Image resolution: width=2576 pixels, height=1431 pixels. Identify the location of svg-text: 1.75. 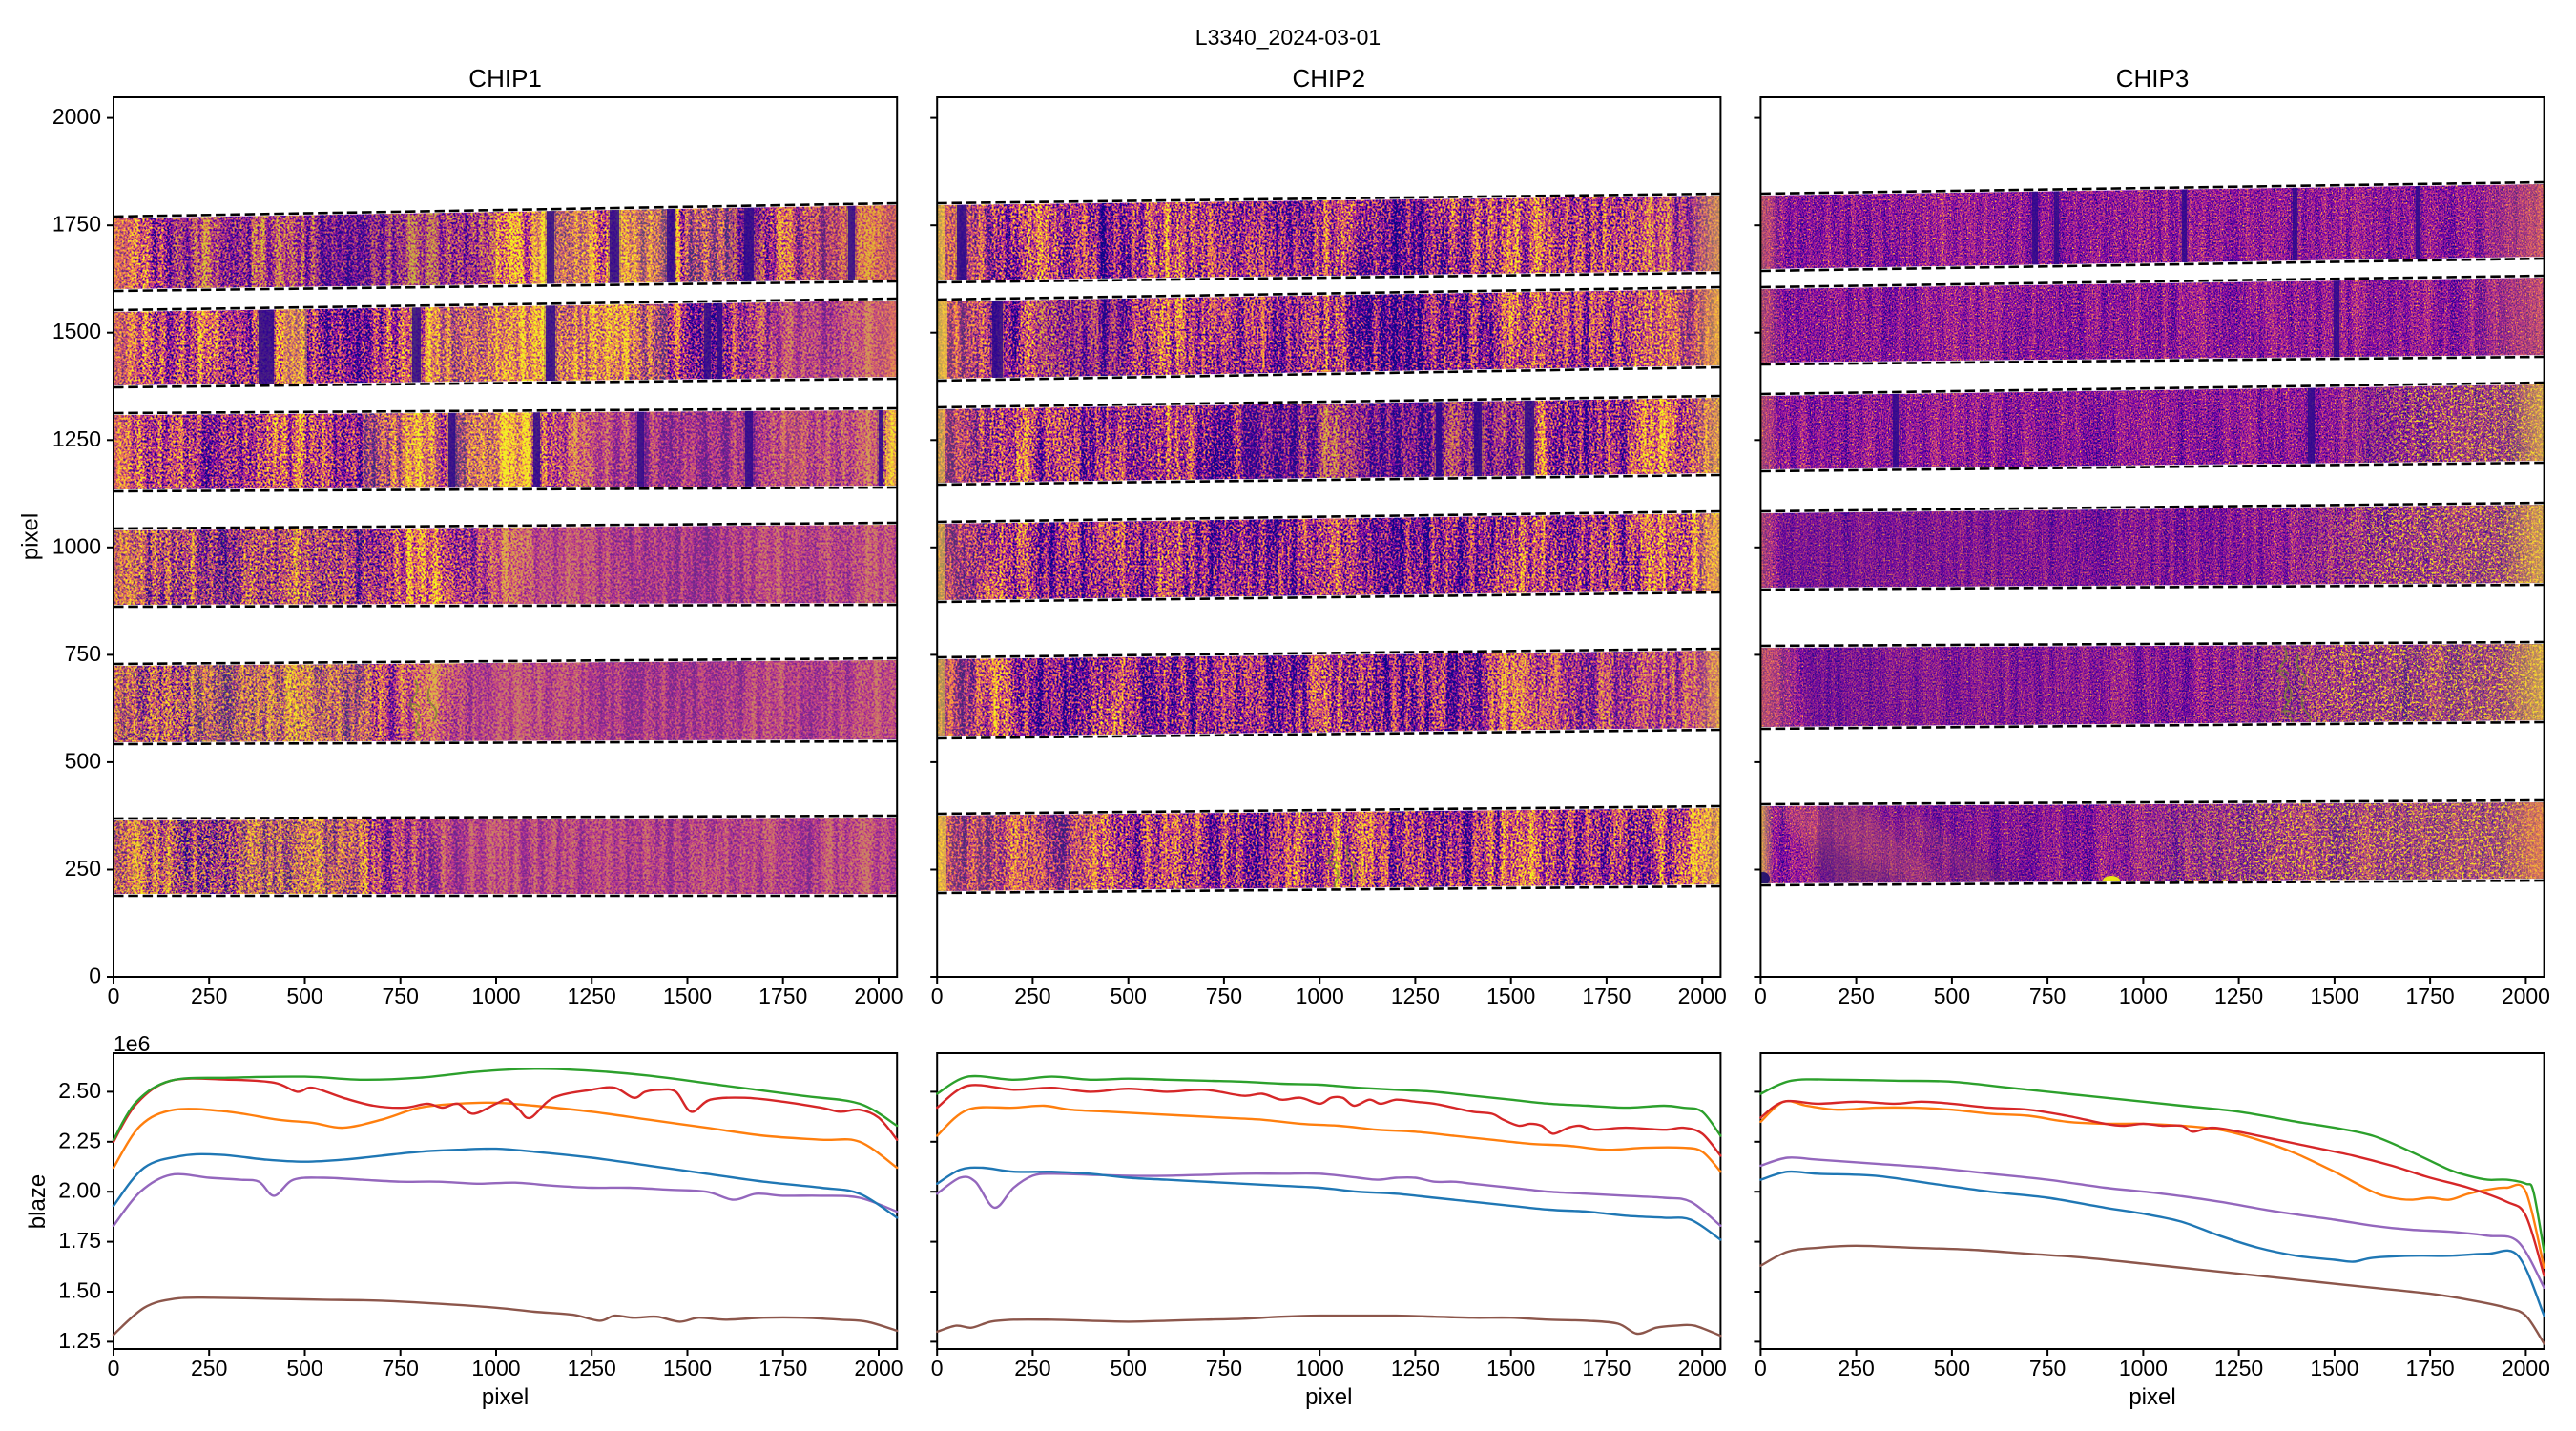
(79, 1240).